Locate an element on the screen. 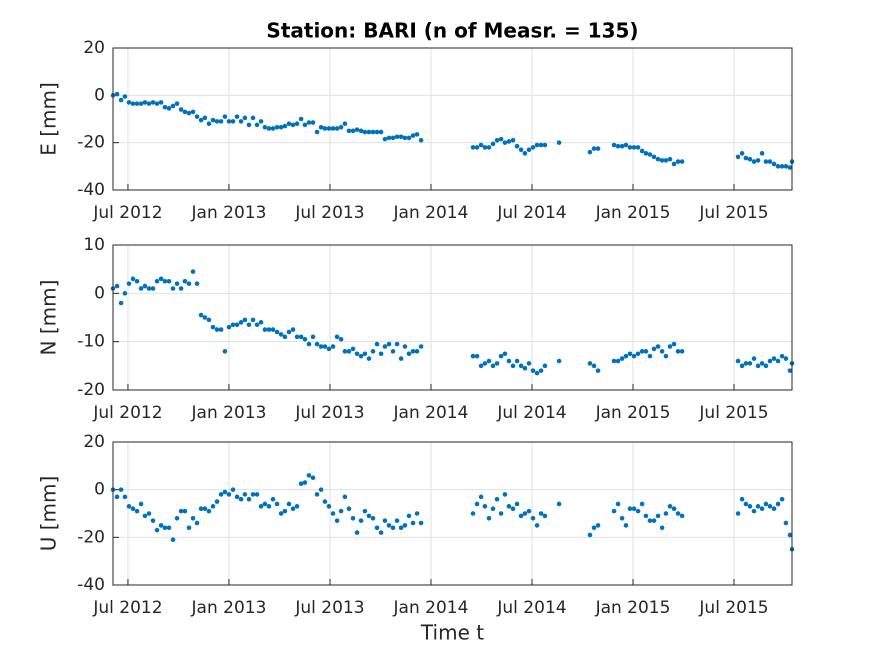 This screenshot has height=656, width=875. x-tick-label: Jul 2014 is located at coordinates (531, 213).